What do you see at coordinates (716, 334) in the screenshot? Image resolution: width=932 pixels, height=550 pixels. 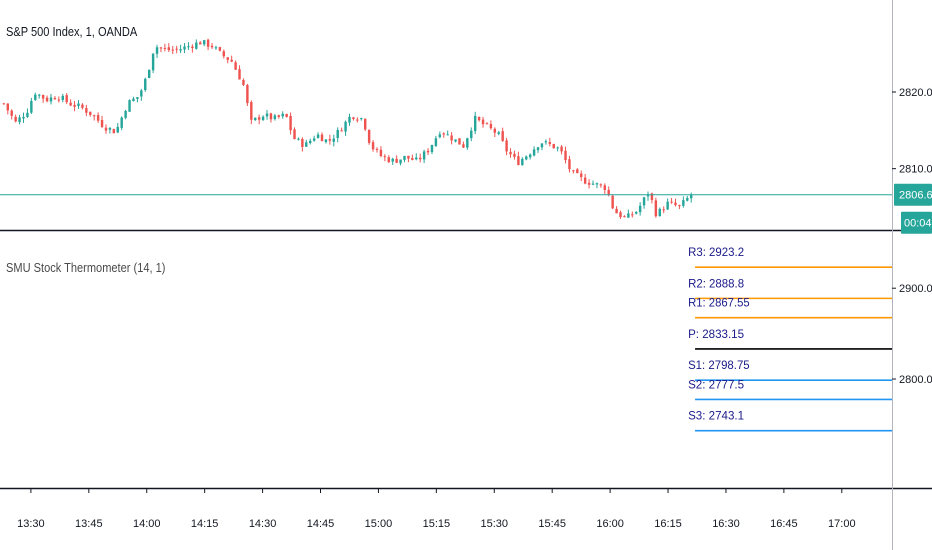 I see `pivot-label: P: 2833.15` at bounding box center [716, 334].